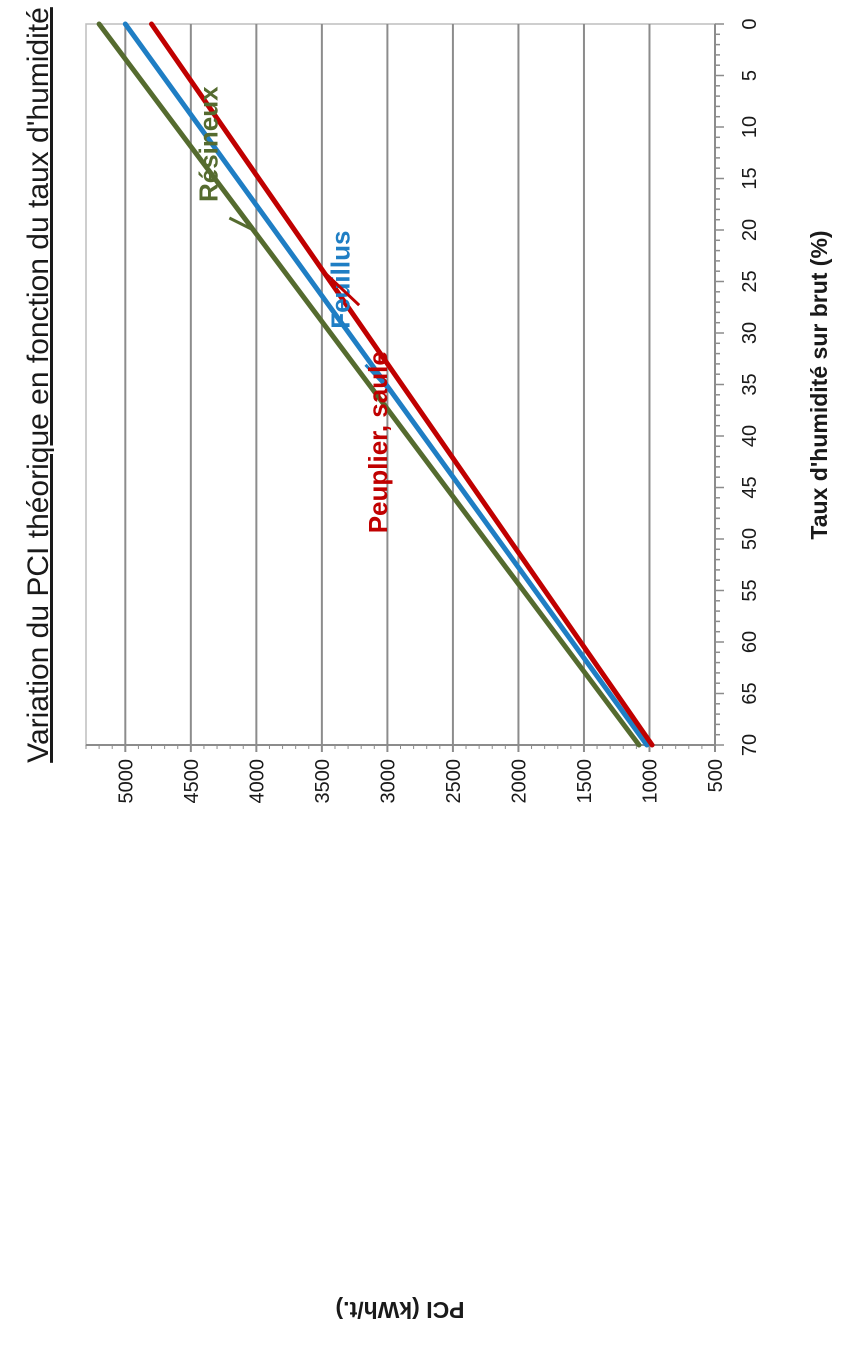 Image resolution: width=849 pixels, height=1346 pixels. I want to click on y-tick-label: 3000, so click(388, 781).